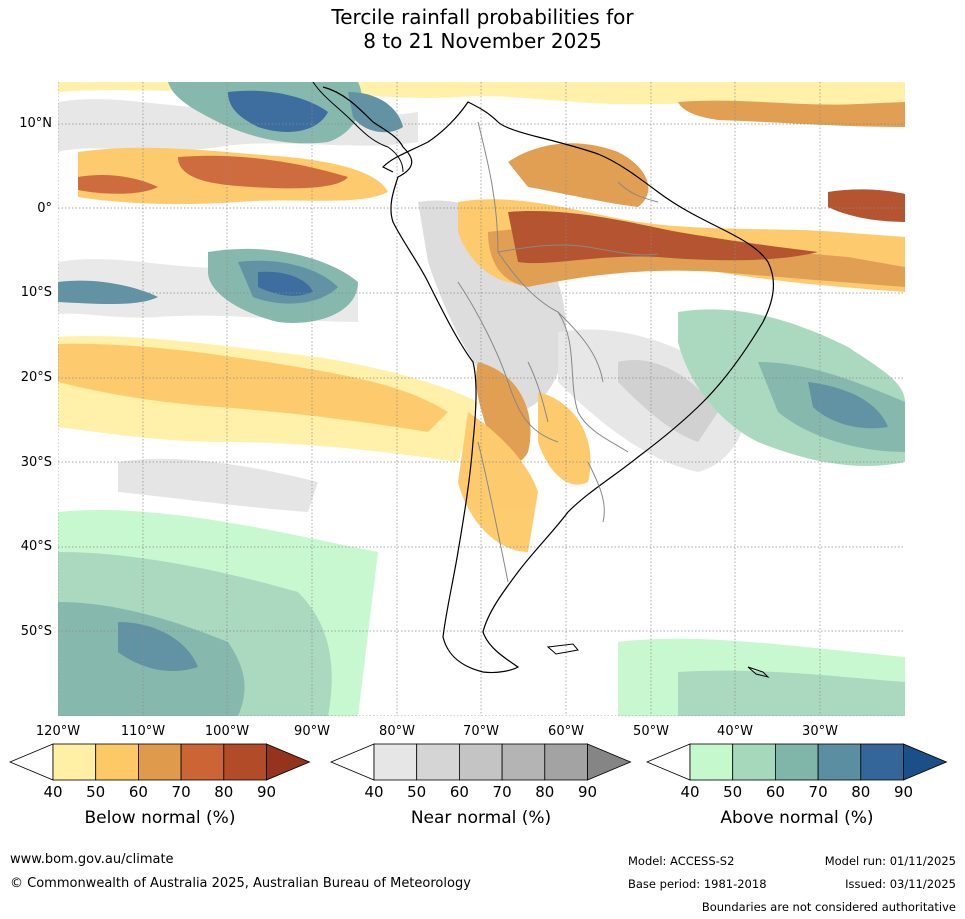 This screenshot has height=919, width=965. I want to click on lon-label: 60°W, so click(566, 731).